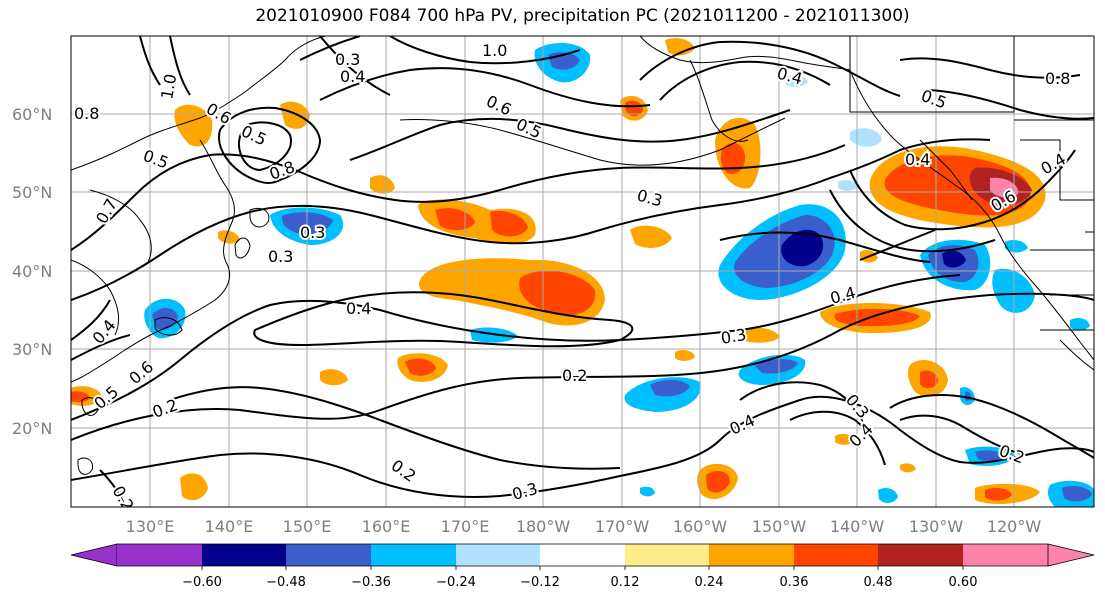  I want to click on lon-label: 130°E, so click(150, 526).